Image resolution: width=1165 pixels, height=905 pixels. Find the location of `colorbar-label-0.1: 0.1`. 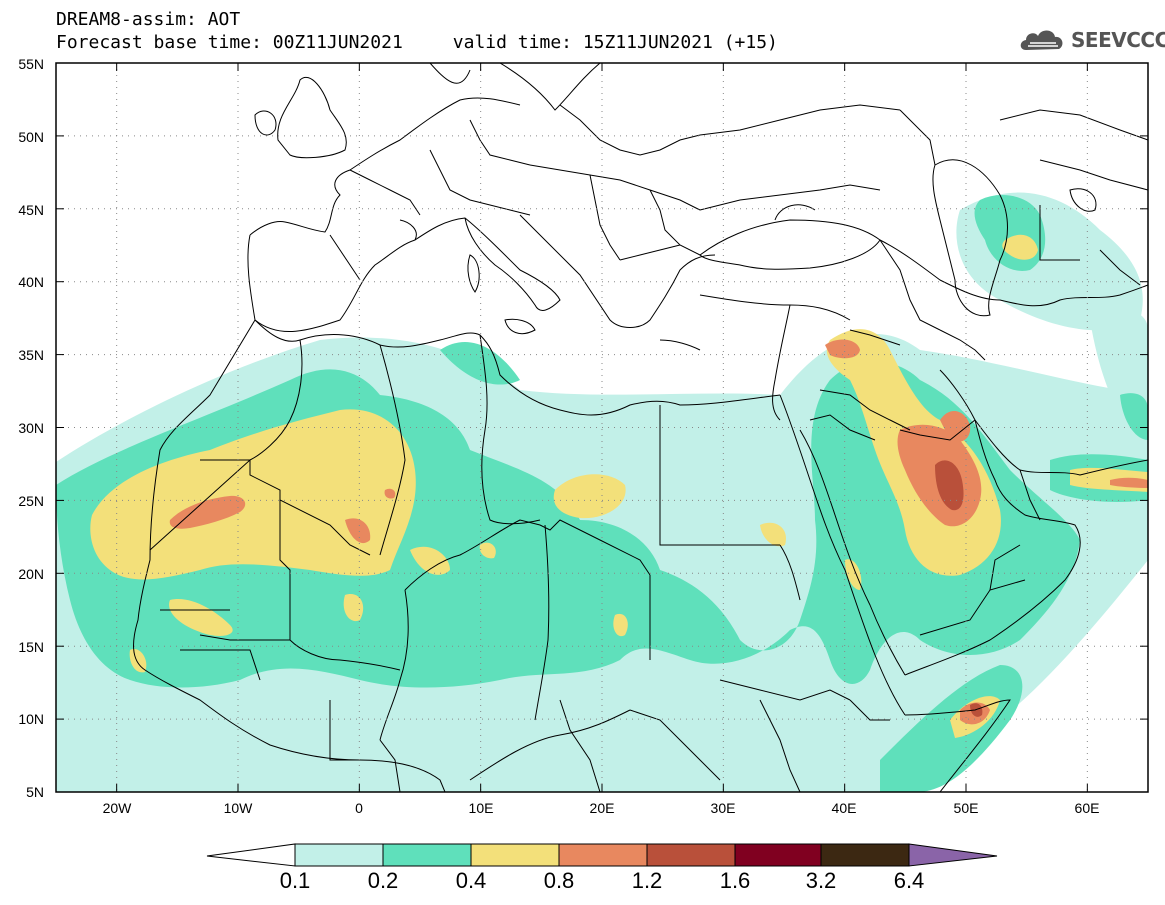

colorbar-label-0.1: 0.1 is located at coordinates (295, 880).